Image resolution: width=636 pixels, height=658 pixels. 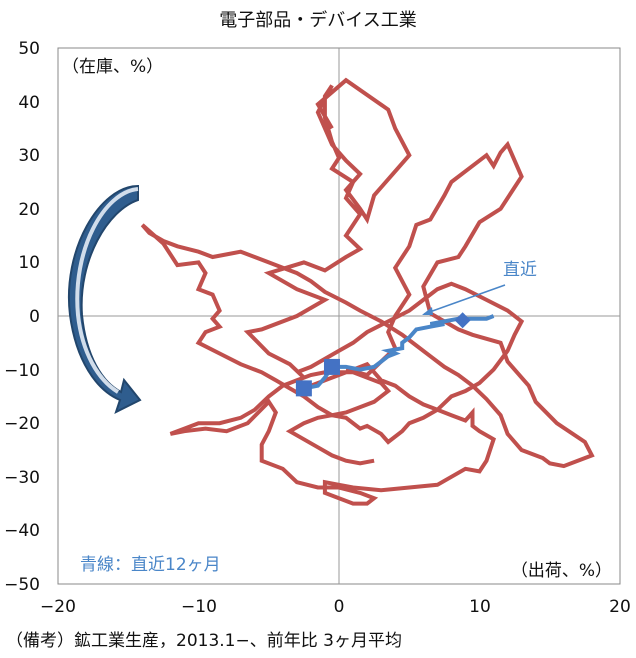 I want to click on marker-layer, so click(x=383, y=354).